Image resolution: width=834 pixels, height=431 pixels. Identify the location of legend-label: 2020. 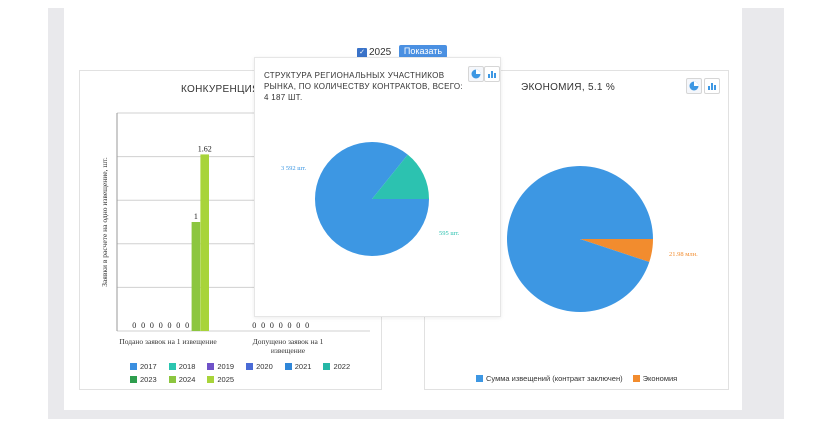
(264, 366).